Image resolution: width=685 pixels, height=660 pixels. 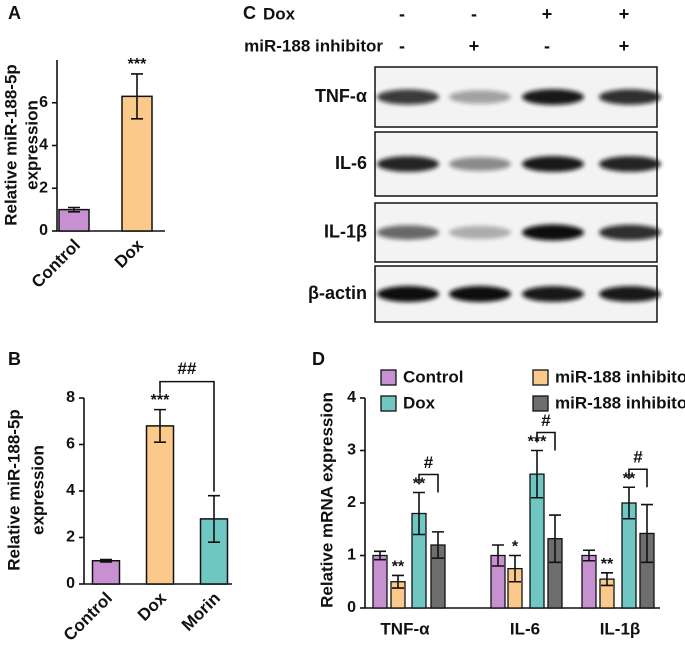 What do you see at coordinates (318, 359) in the screenshot?
I see `panel-label: D` at bounding box center [318, 359].